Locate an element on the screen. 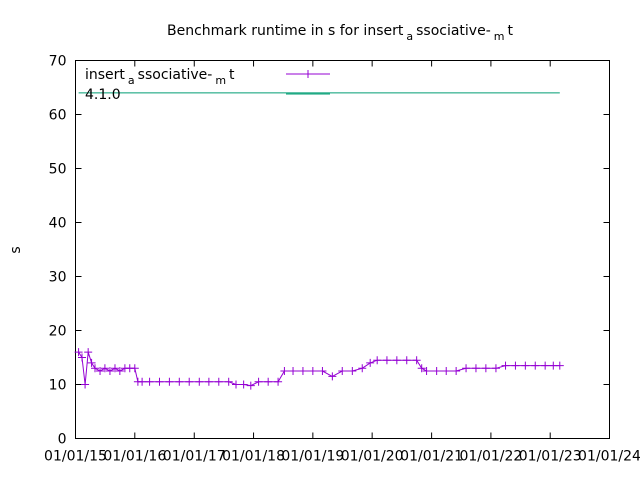  x-tick-label: 01/01/23 is located at coordinates (550, 457).